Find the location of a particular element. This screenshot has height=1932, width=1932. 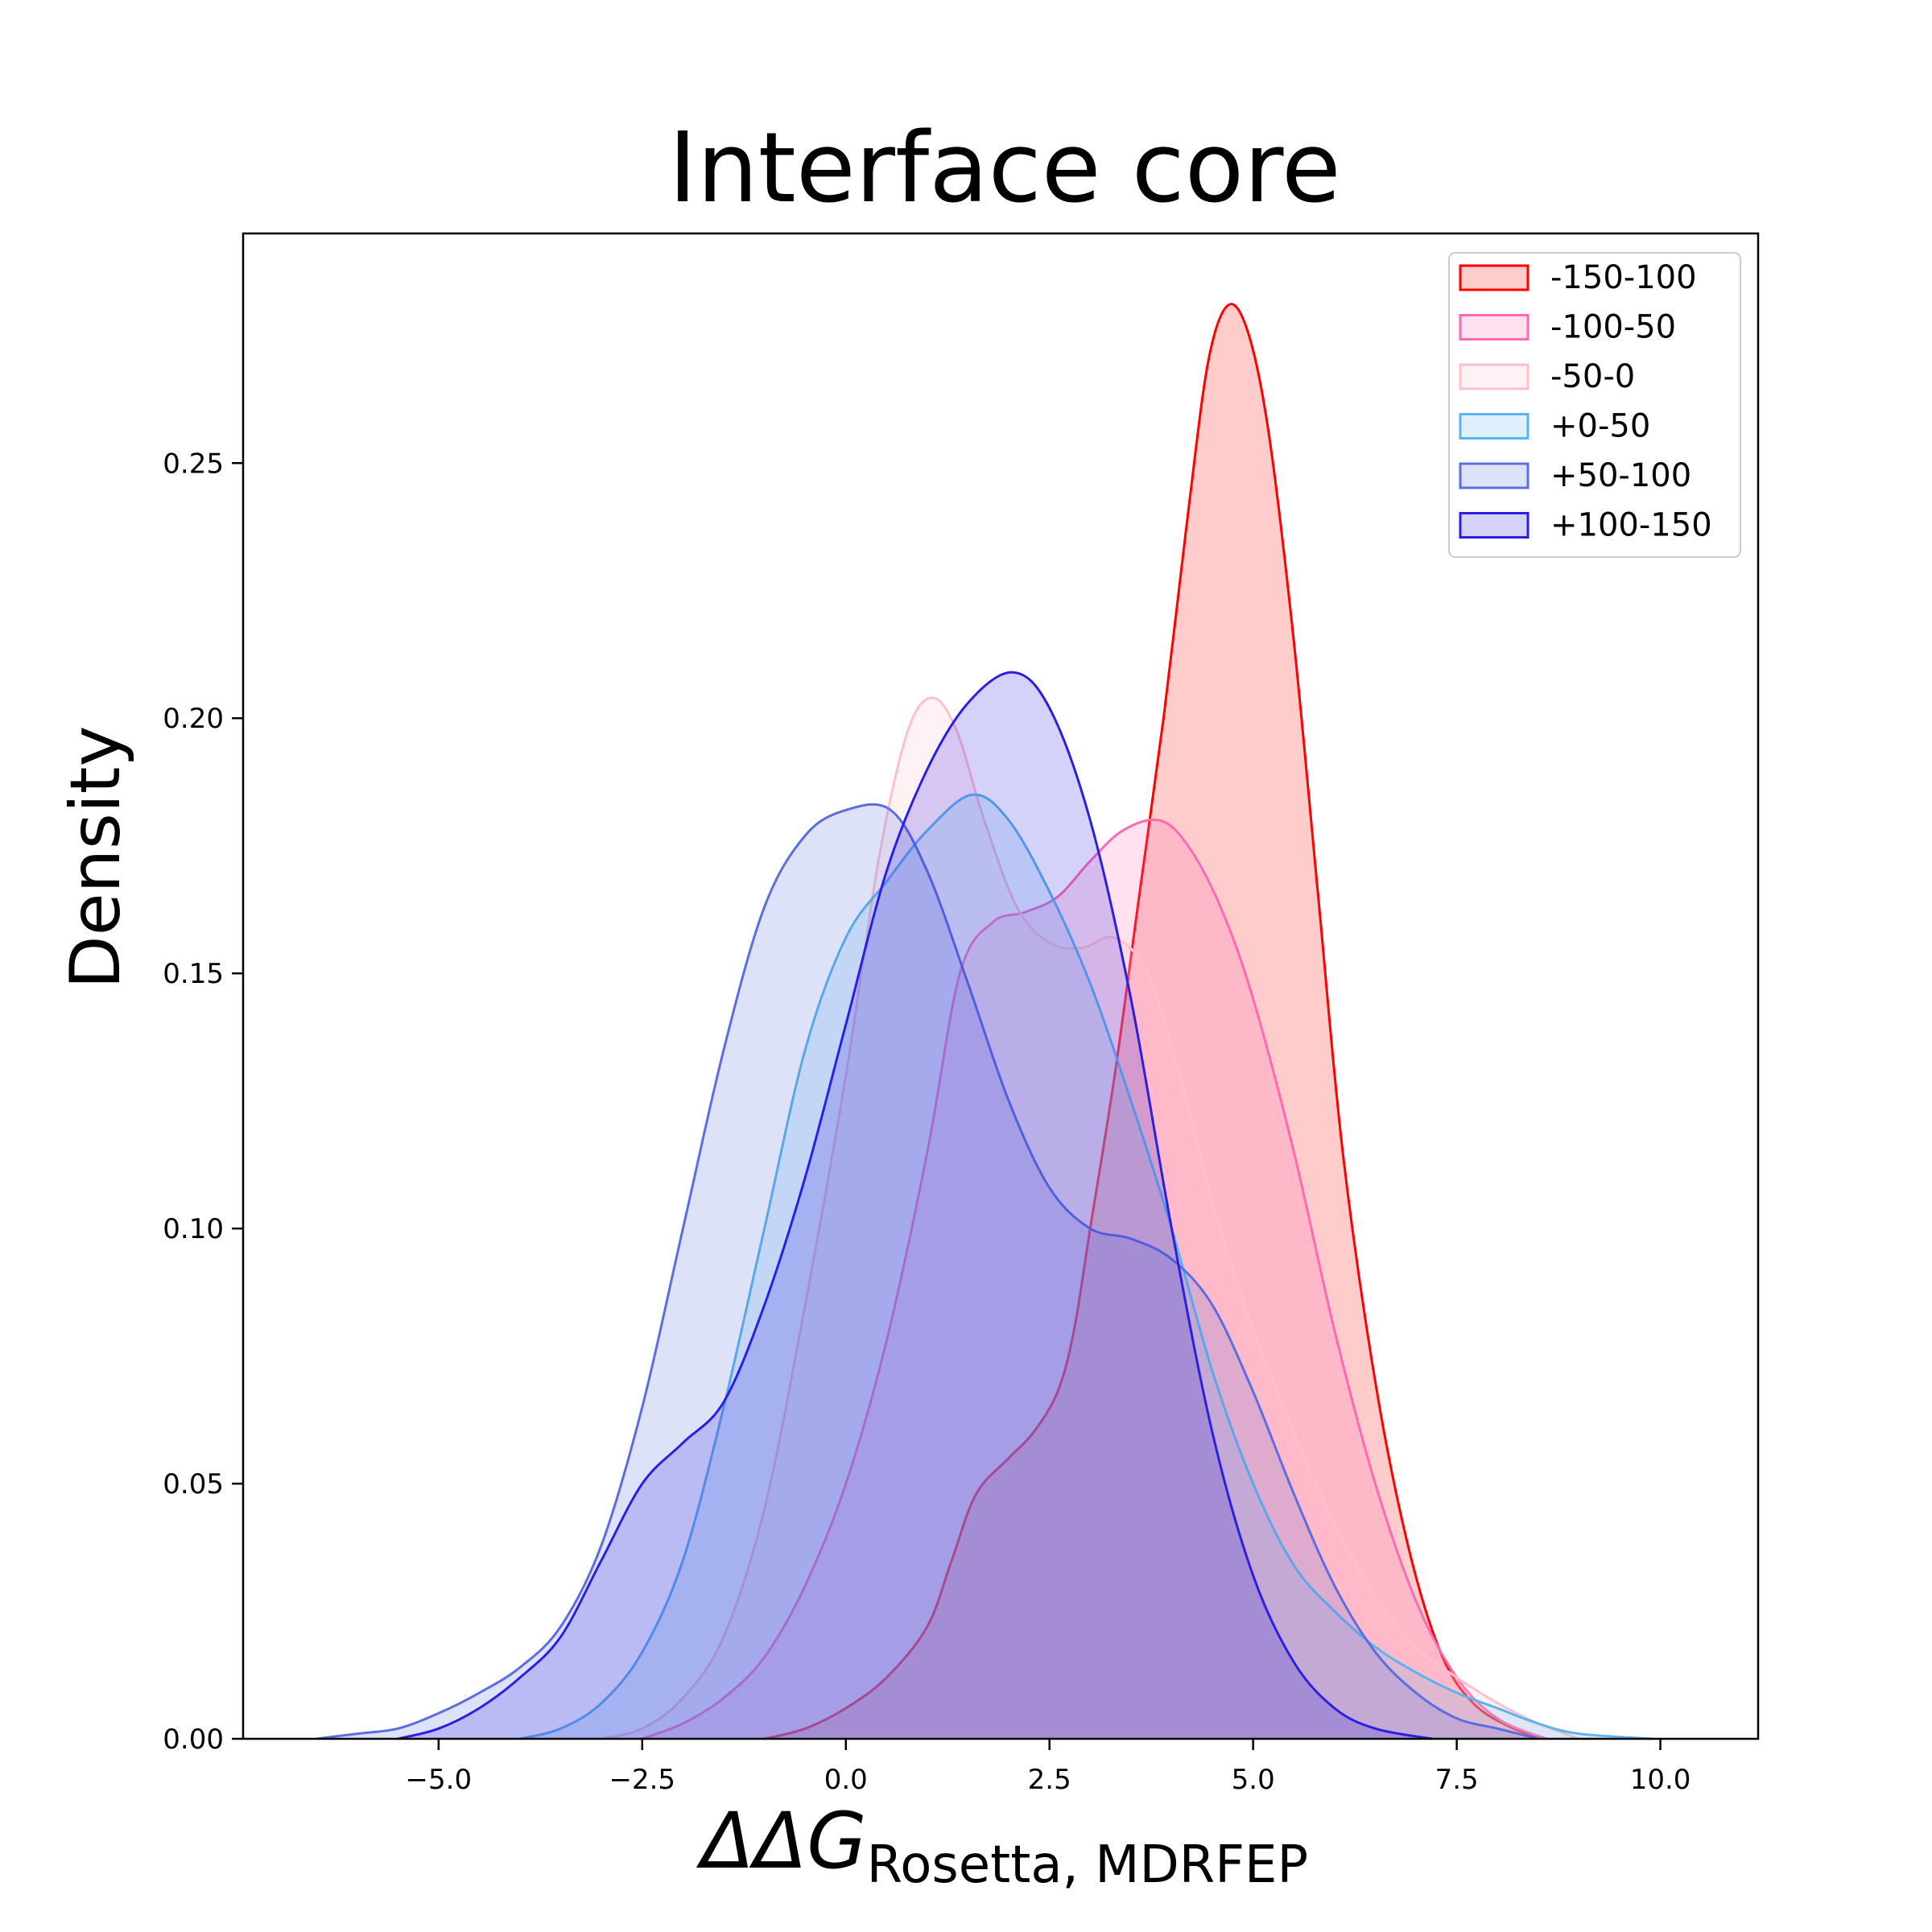

legend: -150-100 -100-50 -50-0 +0-50 +50-100 +100-150 is located at coordinates (1594, 405).